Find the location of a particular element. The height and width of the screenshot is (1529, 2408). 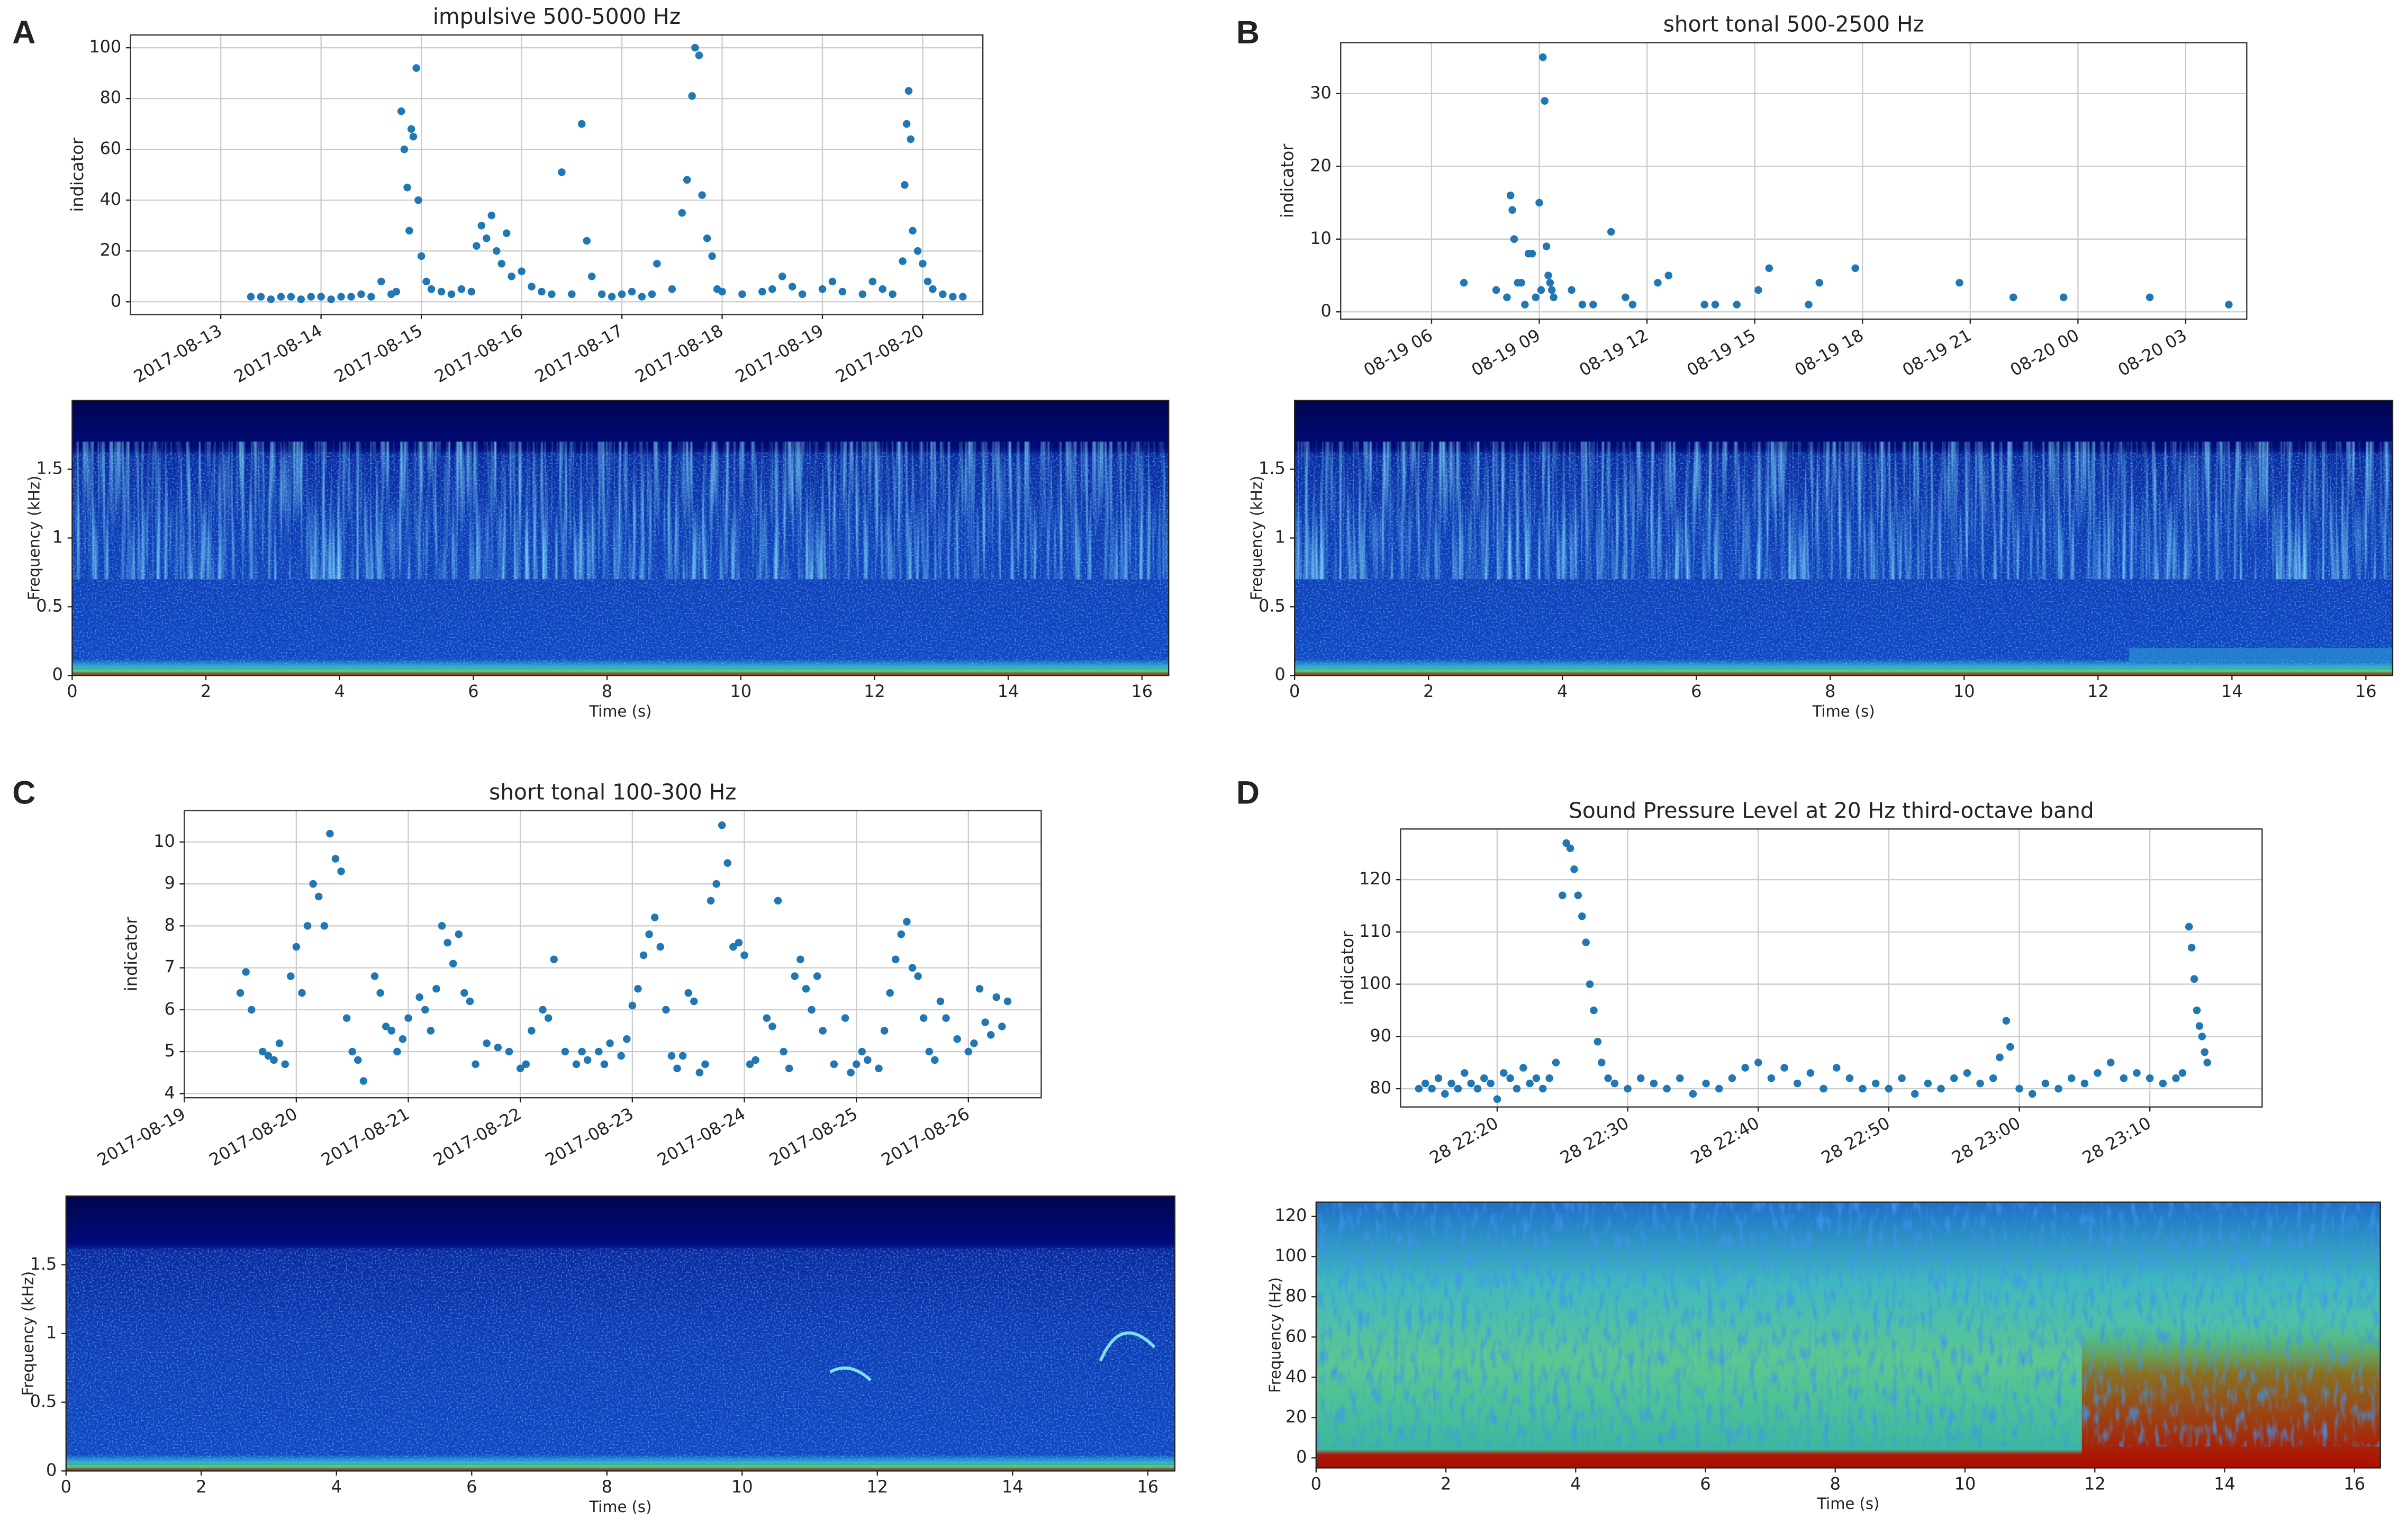

x-tick-label: 6 is located at coordinates (472, 1487).